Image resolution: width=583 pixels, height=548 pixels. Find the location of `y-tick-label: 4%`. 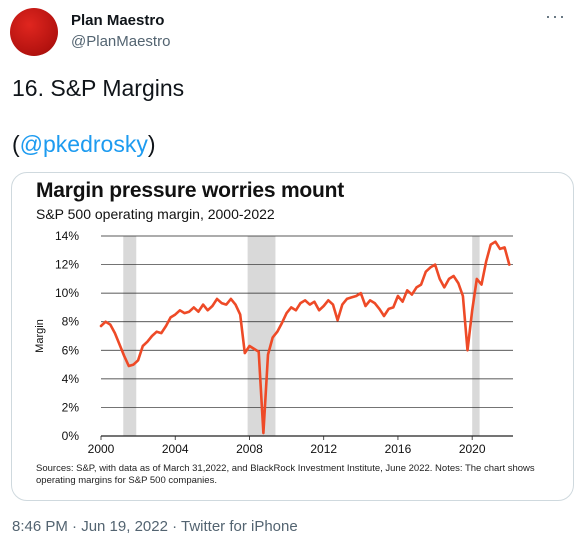

y-tick-label: 4% is located at coordinates (71, 379).